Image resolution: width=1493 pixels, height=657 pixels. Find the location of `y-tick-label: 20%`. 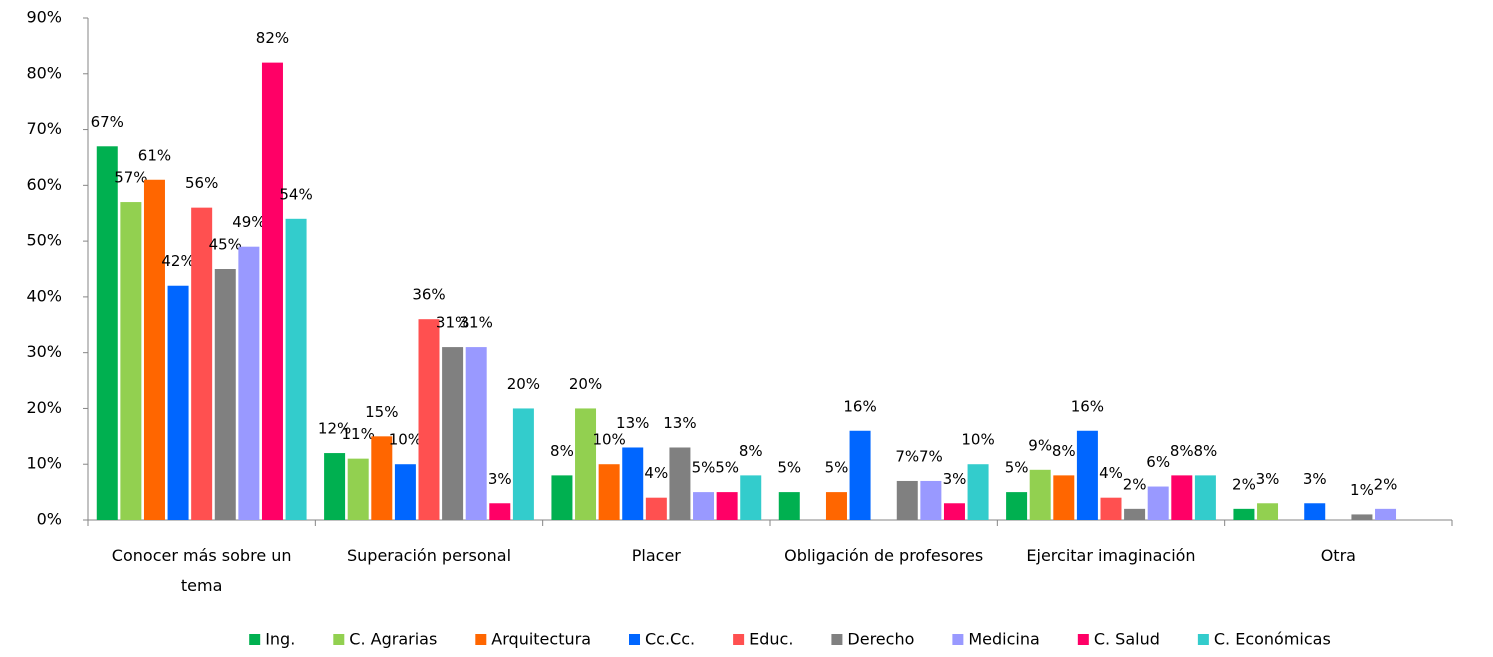

y-tick-label: 20% is located at coordinates (44, 407).